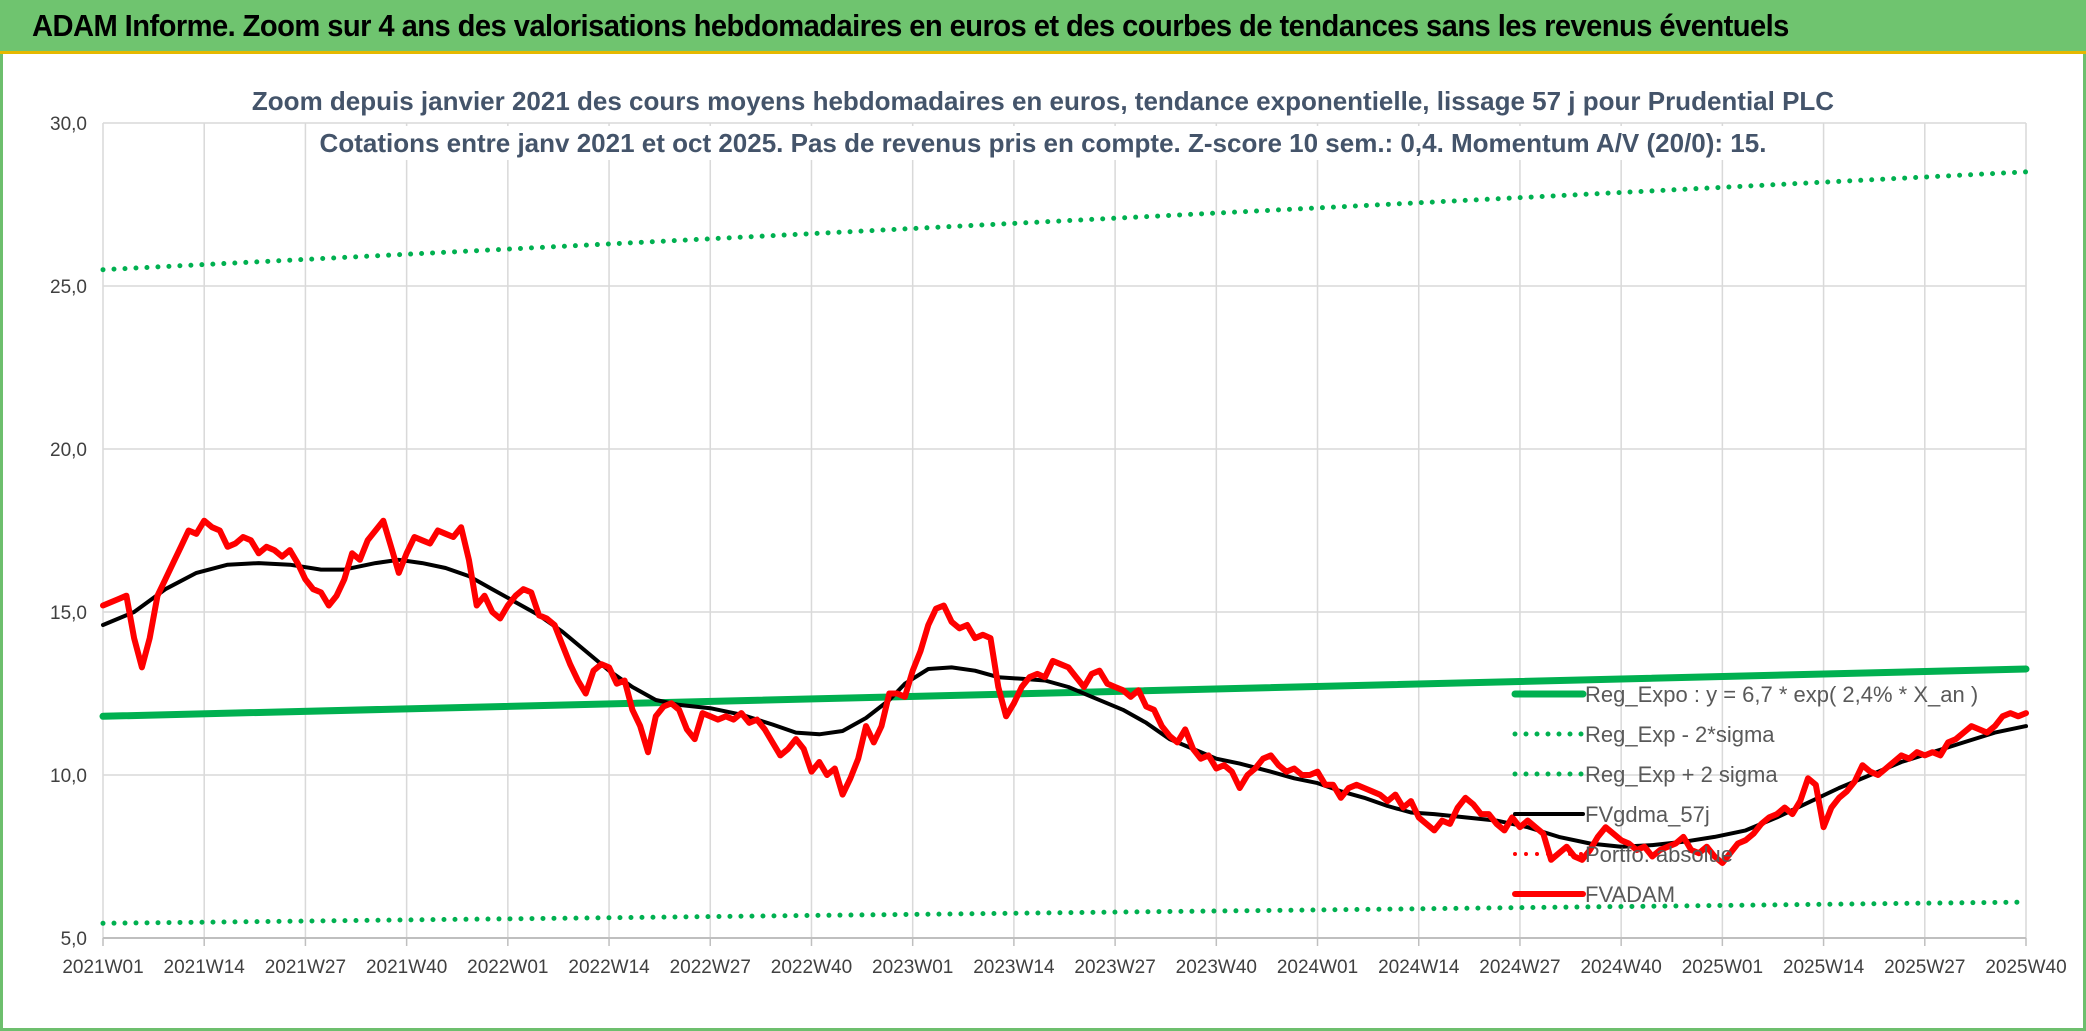 The height and width of the screenshot is (1031, 2086). What do you see at coordinates (811, 967) in the screenshot?
I see `x-tick-label: 2022W40` at bounding box center [811, 967].